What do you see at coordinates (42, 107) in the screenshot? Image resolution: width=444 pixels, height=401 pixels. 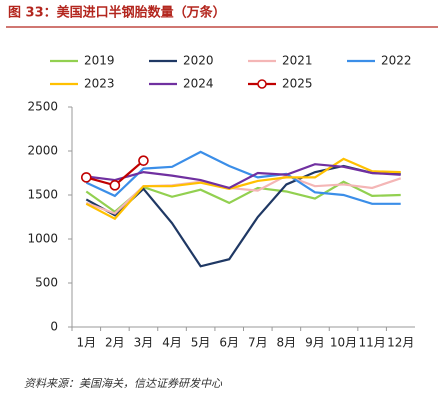 I see `y-tick-label: 2500` at bounding box center [42, 107].